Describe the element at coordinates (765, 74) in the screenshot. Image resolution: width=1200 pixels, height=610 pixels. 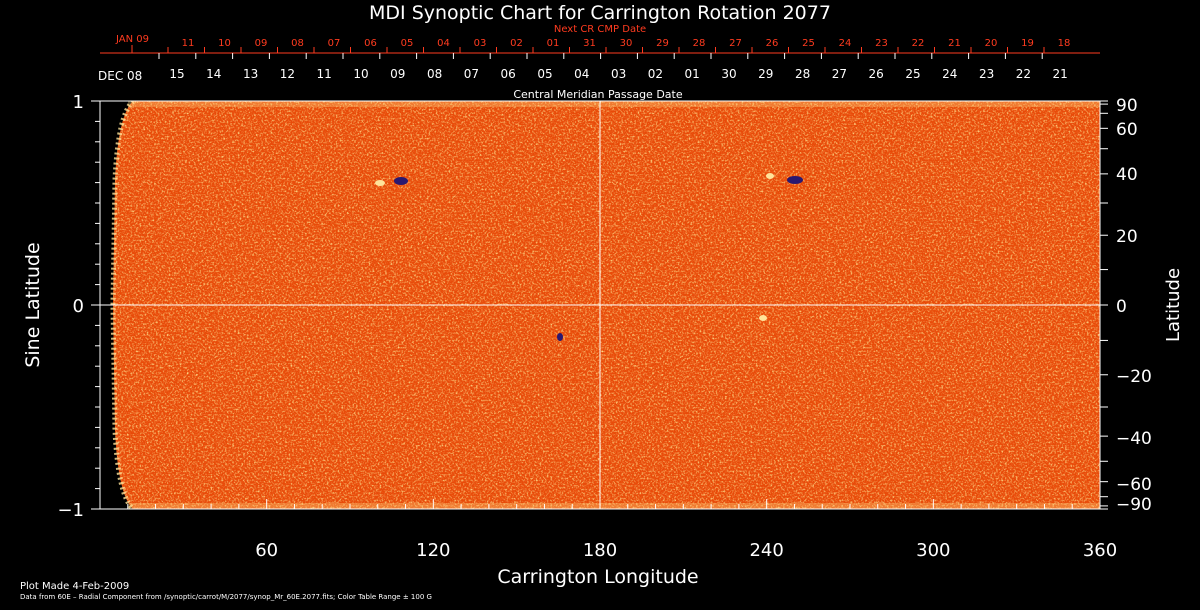
I see `cmp-date-label: 29` at that location.